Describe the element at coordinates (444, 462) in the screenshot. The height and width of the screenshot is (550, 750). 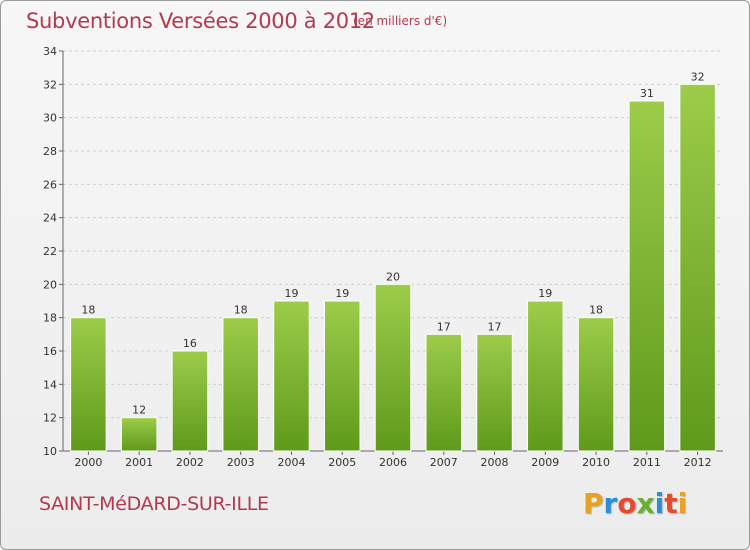
I see `x-tick-label: 2007` at that location.